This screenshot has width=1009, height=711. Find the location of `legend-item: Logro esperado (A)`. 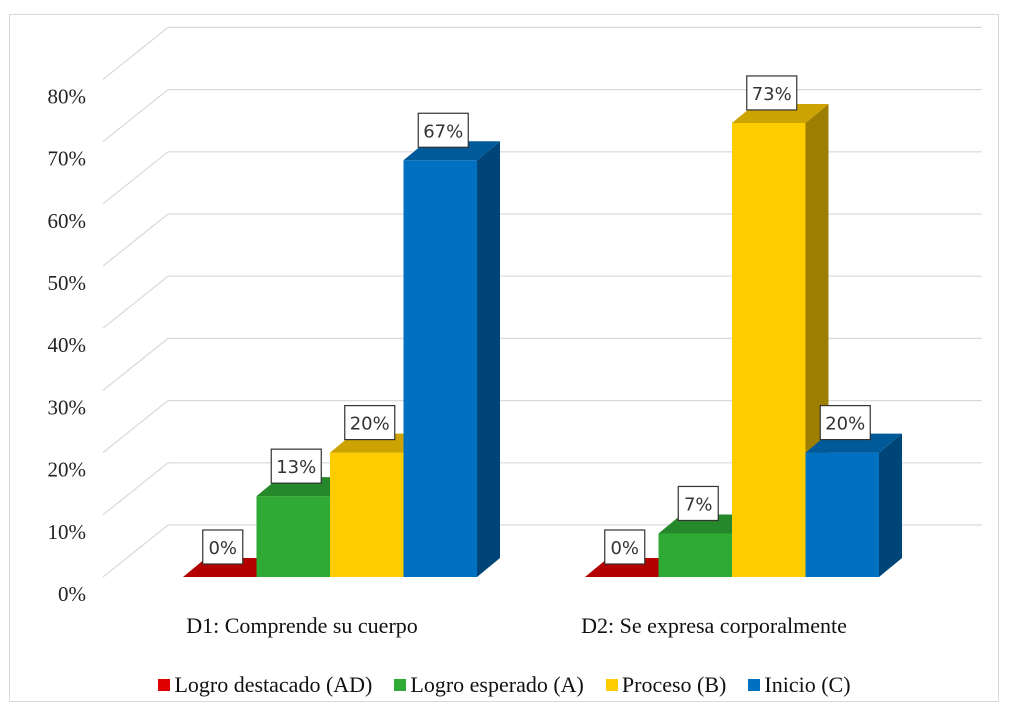

legend-item: Logro esperado (A) is located at coordinates (489, 685).